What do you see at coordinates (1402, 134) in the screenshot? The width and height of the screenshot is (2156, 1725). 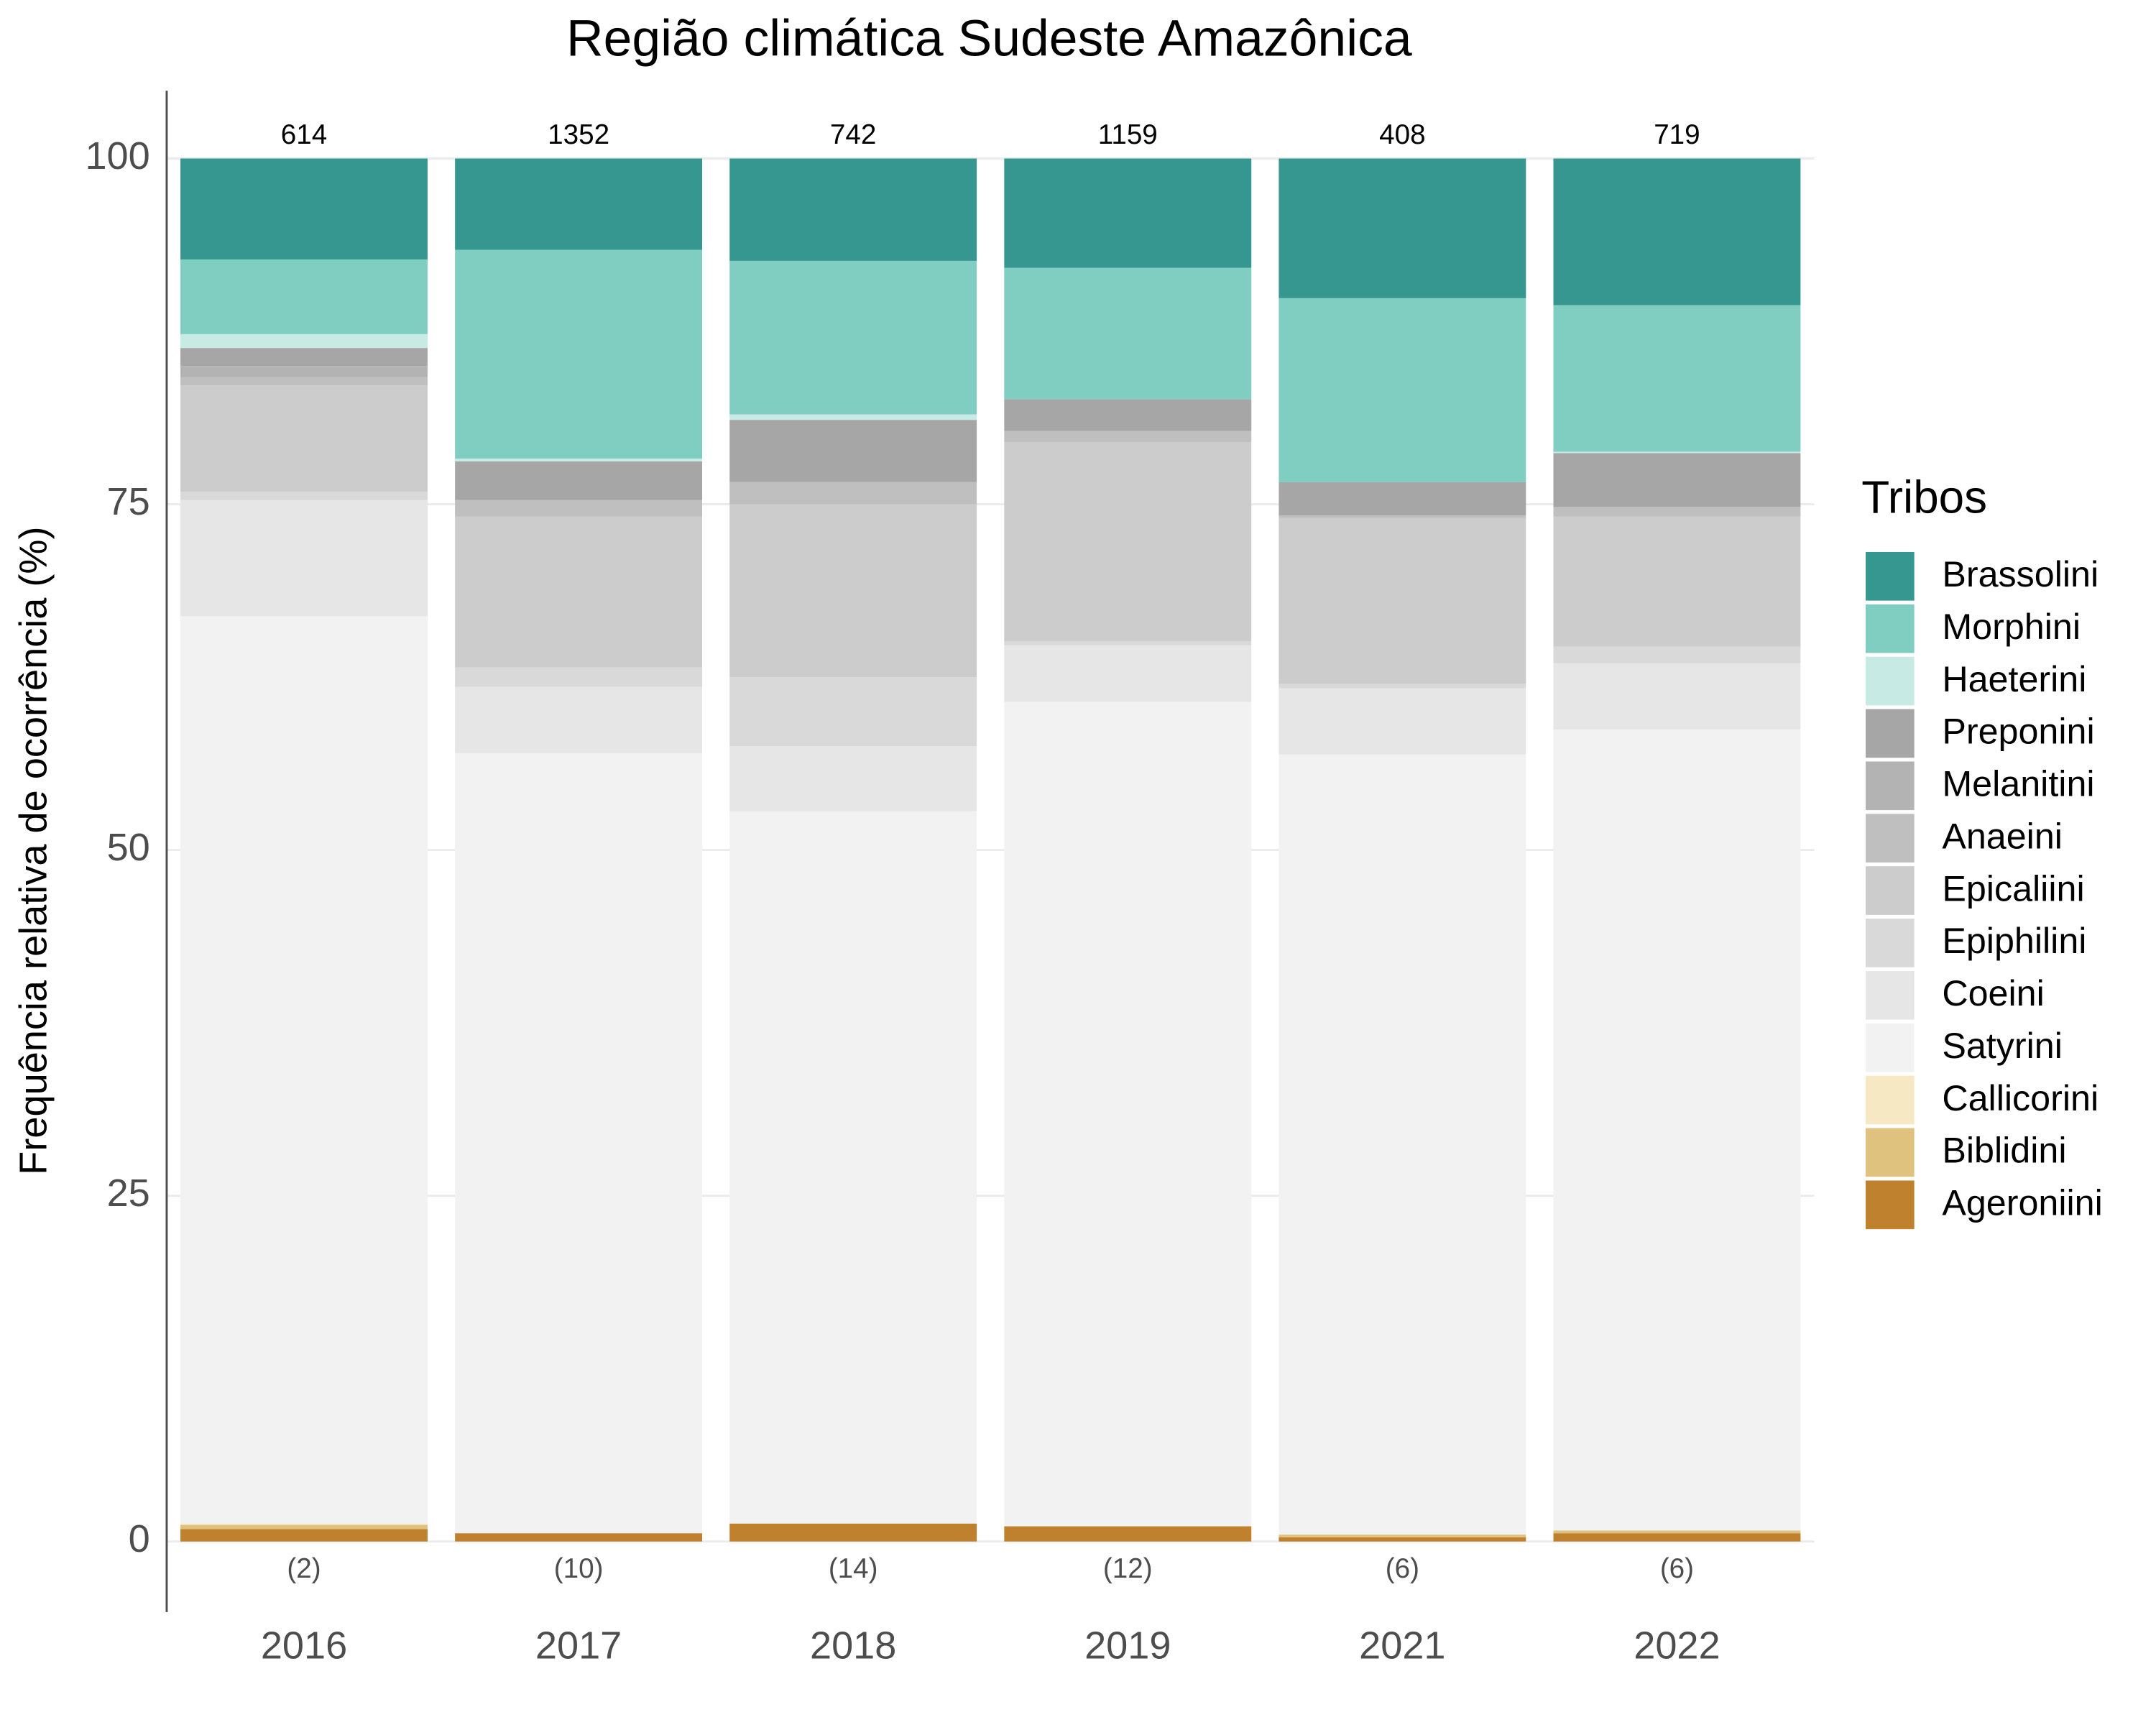 I see `bar-total-label: 408` at bounding box center [1402, 134].